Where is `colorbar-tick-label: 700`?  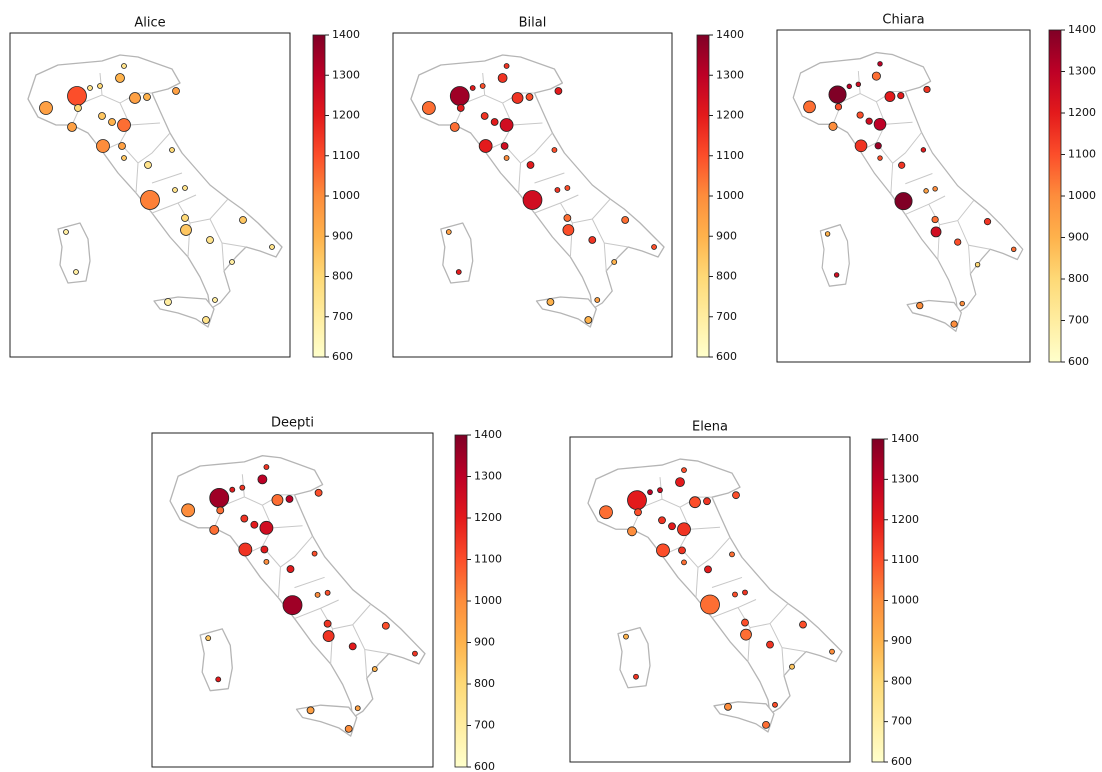 colorbar-tick-label: 700 is located at coordinates (901, 721).